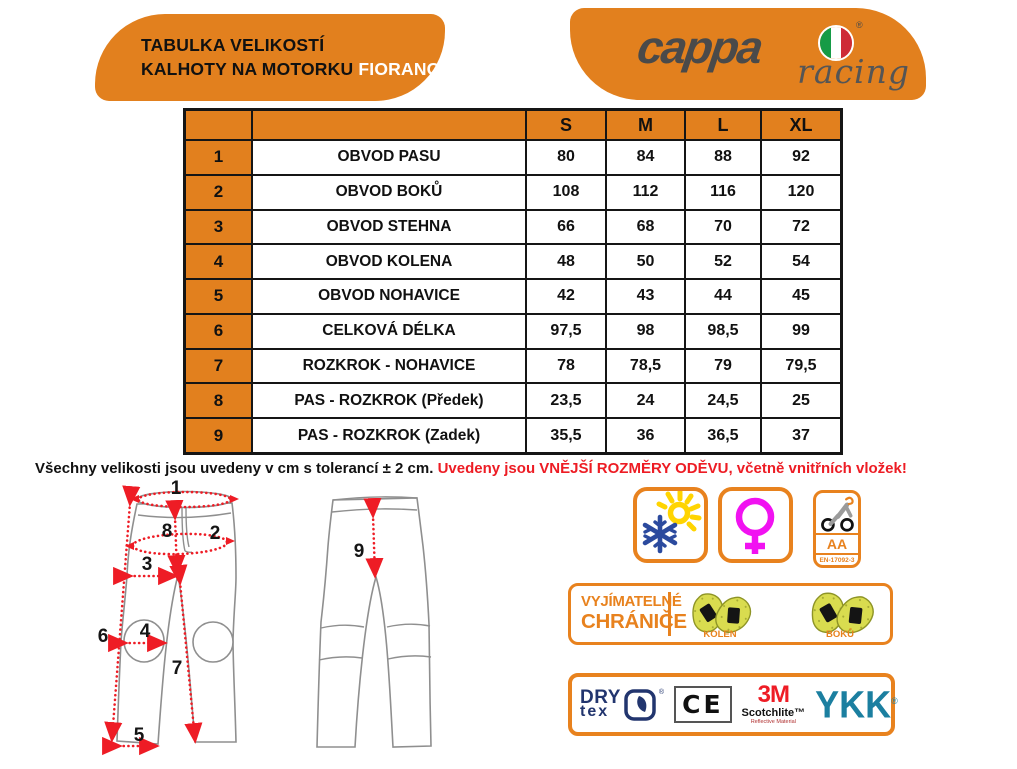 This screenshot has height=769, width=1017. I want to click on pants-front-diagram: 1 8 2 3 6 4 7 5, so click(168, 617).